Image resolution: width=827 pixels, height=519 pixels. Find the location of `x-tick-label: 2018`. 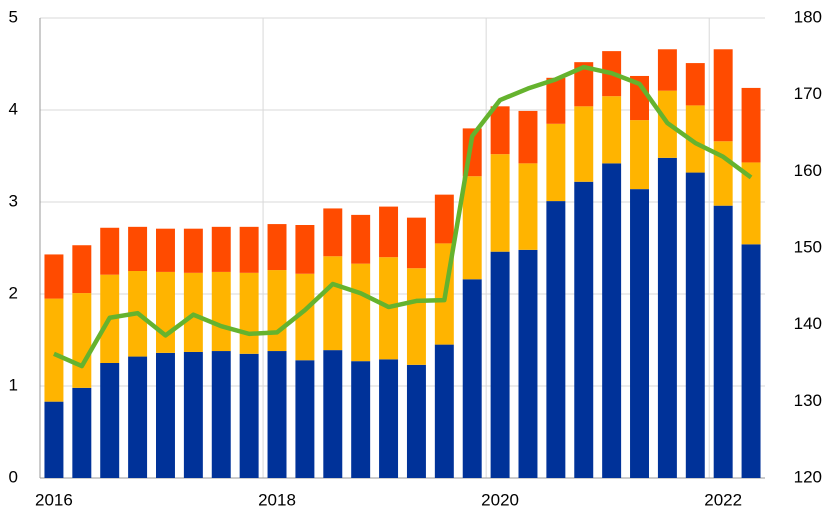

x-tick-label: 2018 is located at coordinates (277, 499).